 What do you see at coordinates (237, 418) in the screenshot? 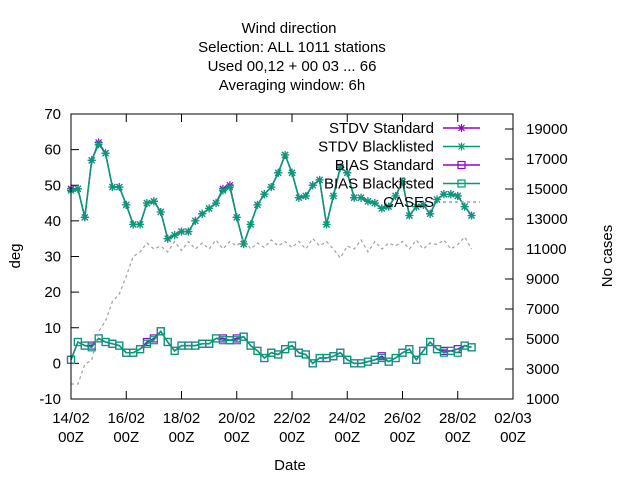
I see `x-tick-label-day: 20/02` at bounding box center [237, 418].